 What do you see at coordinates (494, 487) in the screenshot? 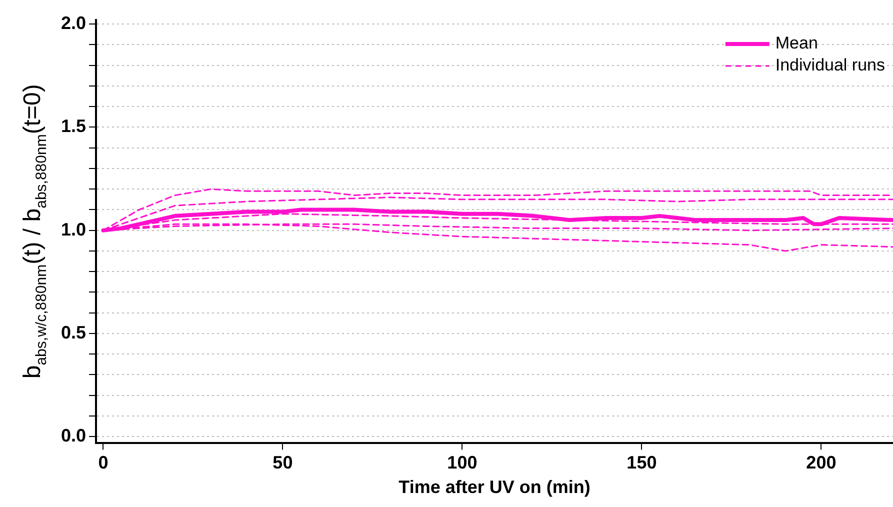
I see `x-axis-title: Time after UV on (min)` at bounding box center [494, 487].